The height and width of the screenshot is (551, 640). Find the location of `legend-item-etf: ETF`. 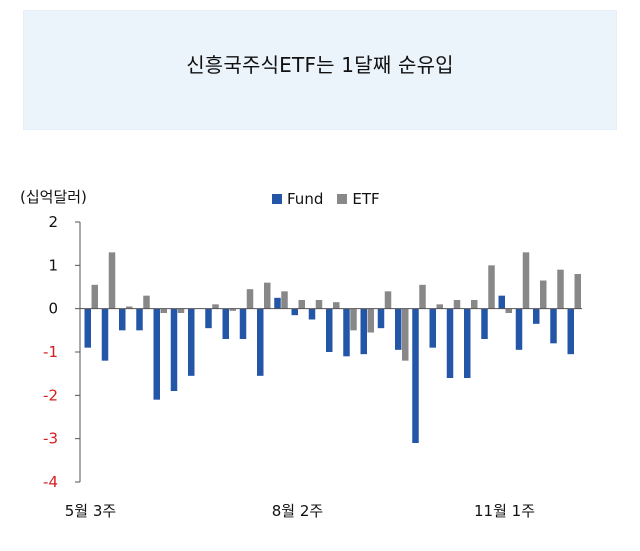

legend-item-etf: ETF is located at coordinates (358, 199).